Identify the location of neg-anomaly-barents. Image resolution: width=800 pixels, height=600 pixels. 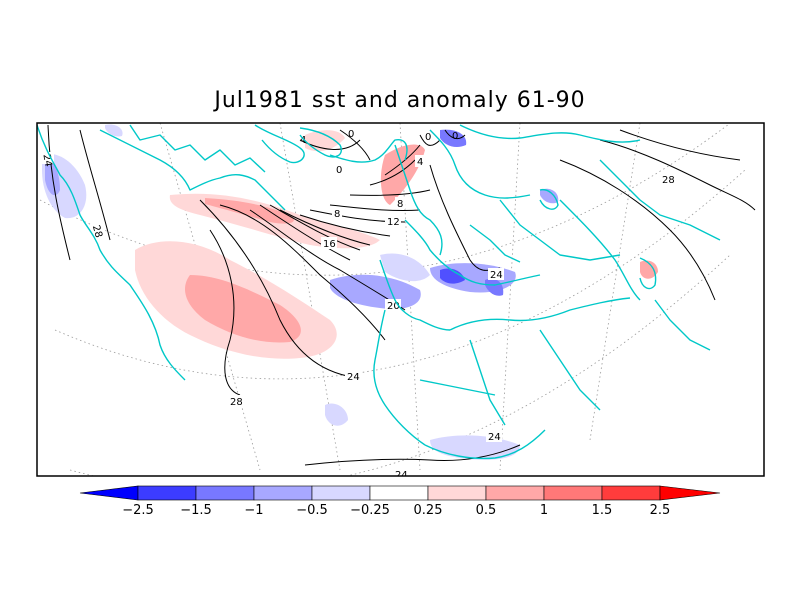
(453, 138).